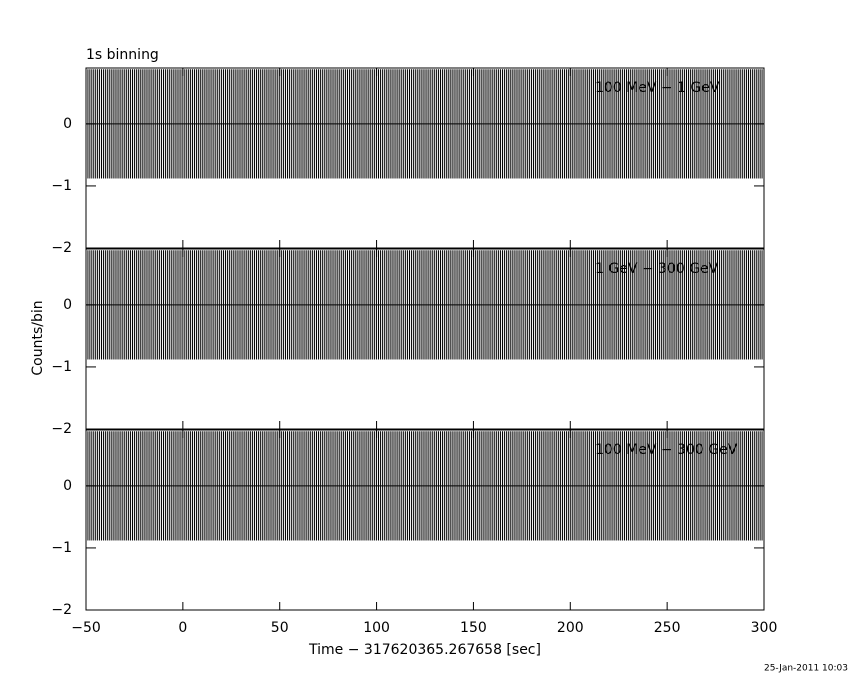 The width and height of the screenshot is (850, 680). I want to click on panel-legend: 100 MeV − 300 GeV, so click(666, 450).